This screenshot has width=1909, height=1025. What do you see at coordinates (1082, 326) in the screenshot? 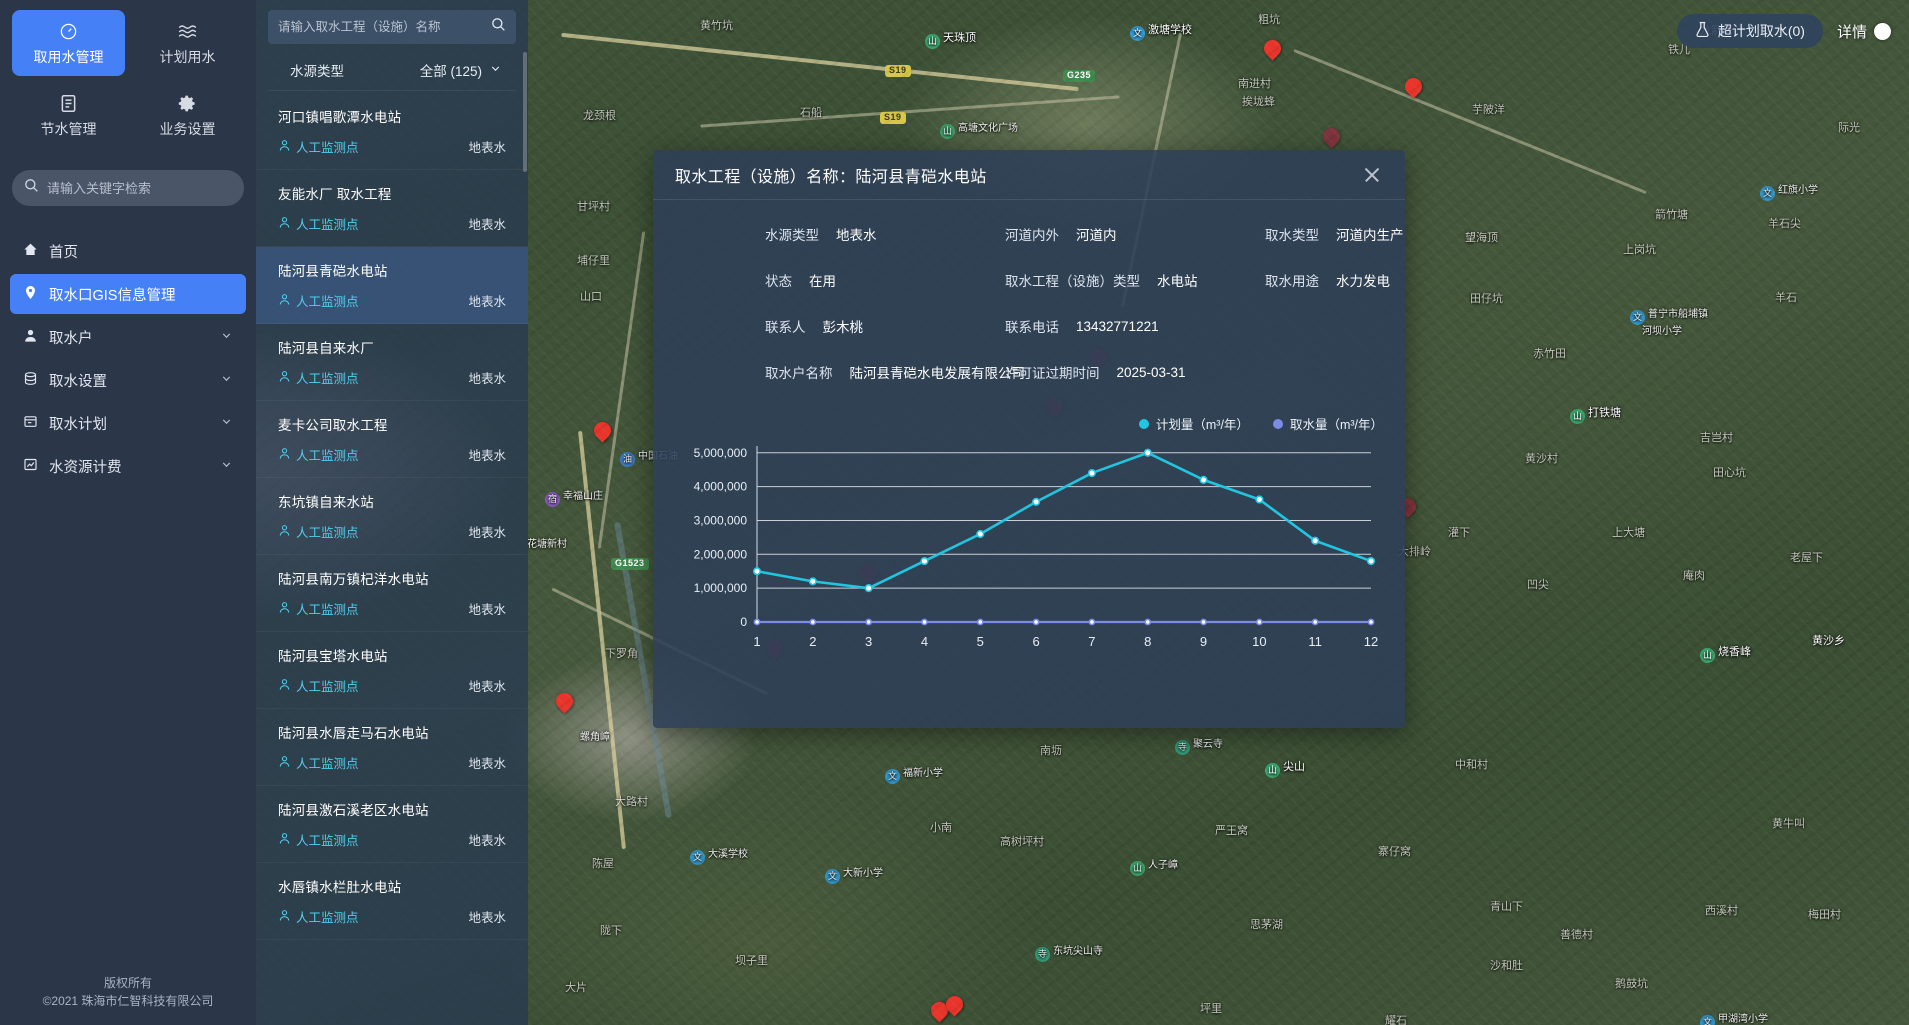
I see `info-field: 联系电话 13432771221` at bounding box center [1082, 326].